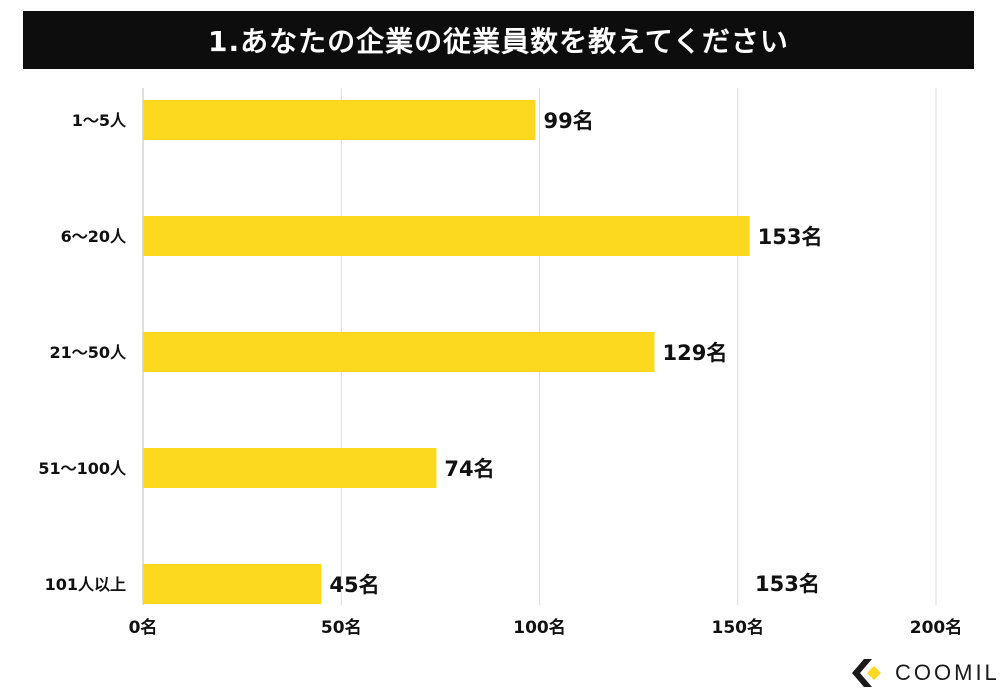 The height and width of the screenshot is (700, 1000). I want to click on data-label: 74名, so click(469, 469).